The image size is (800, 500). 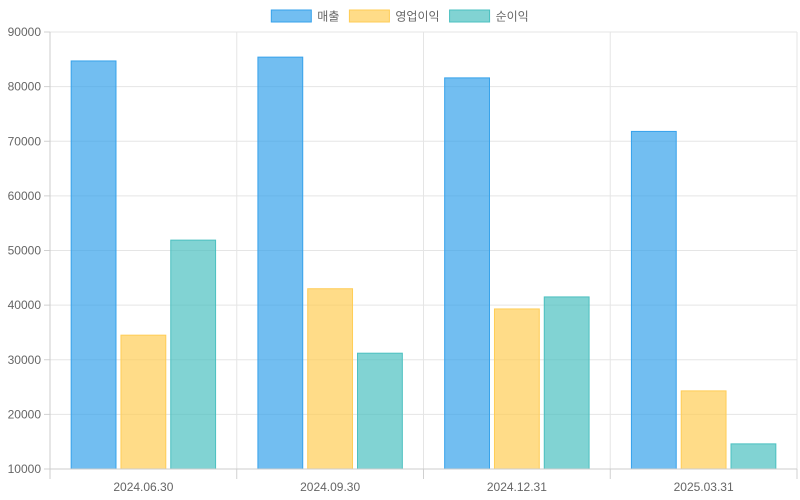 What do you see at coordinates (25, 305) in the screenshot?
I see `y-tick-label: 40000` at bounding box center [25, 305].